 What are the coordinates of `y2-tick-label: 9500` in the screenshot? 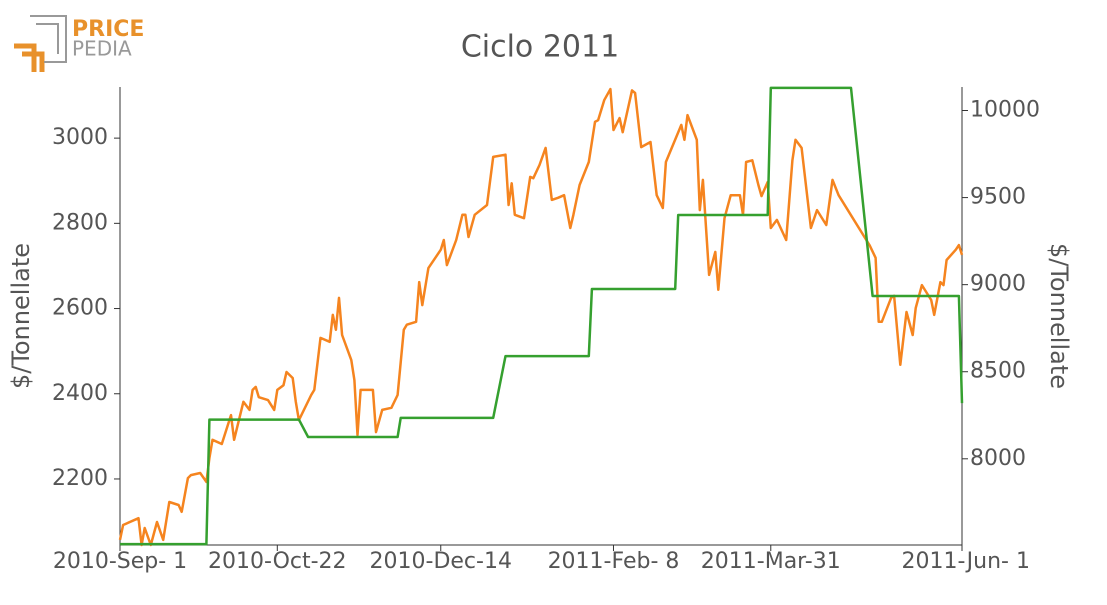 It's located at (998, 197).